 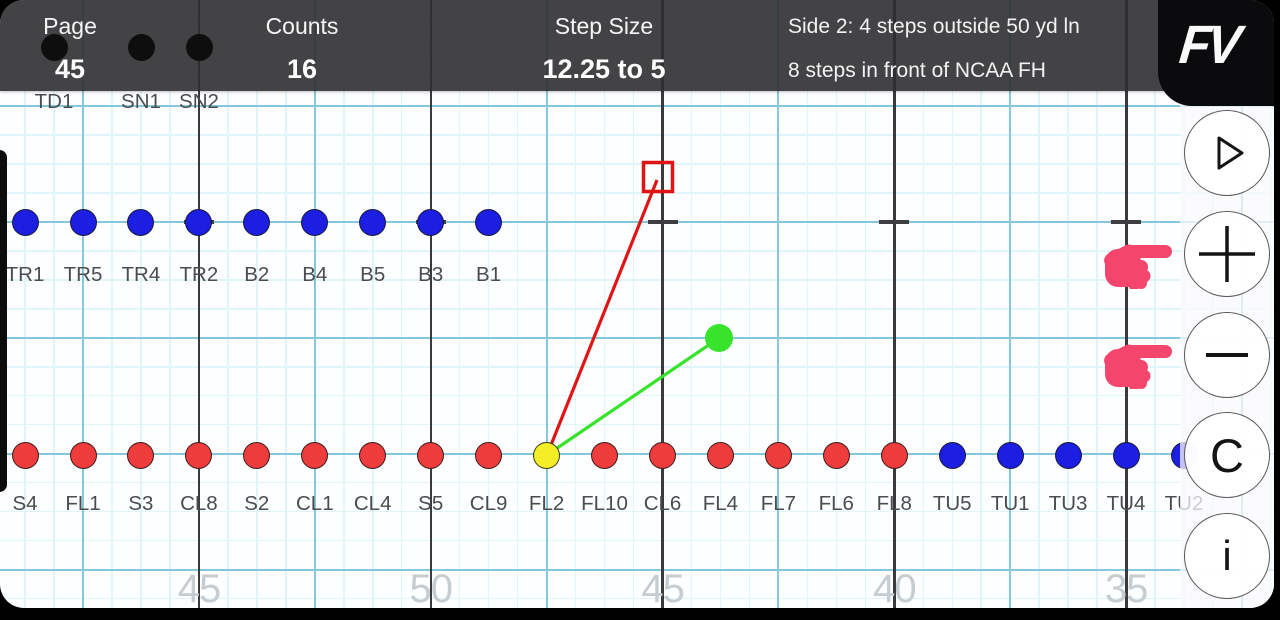 What do you see at coordinates (489, 274) in the screenshot?
I see `marcher-label: B1` at bounding box center [489, 274].